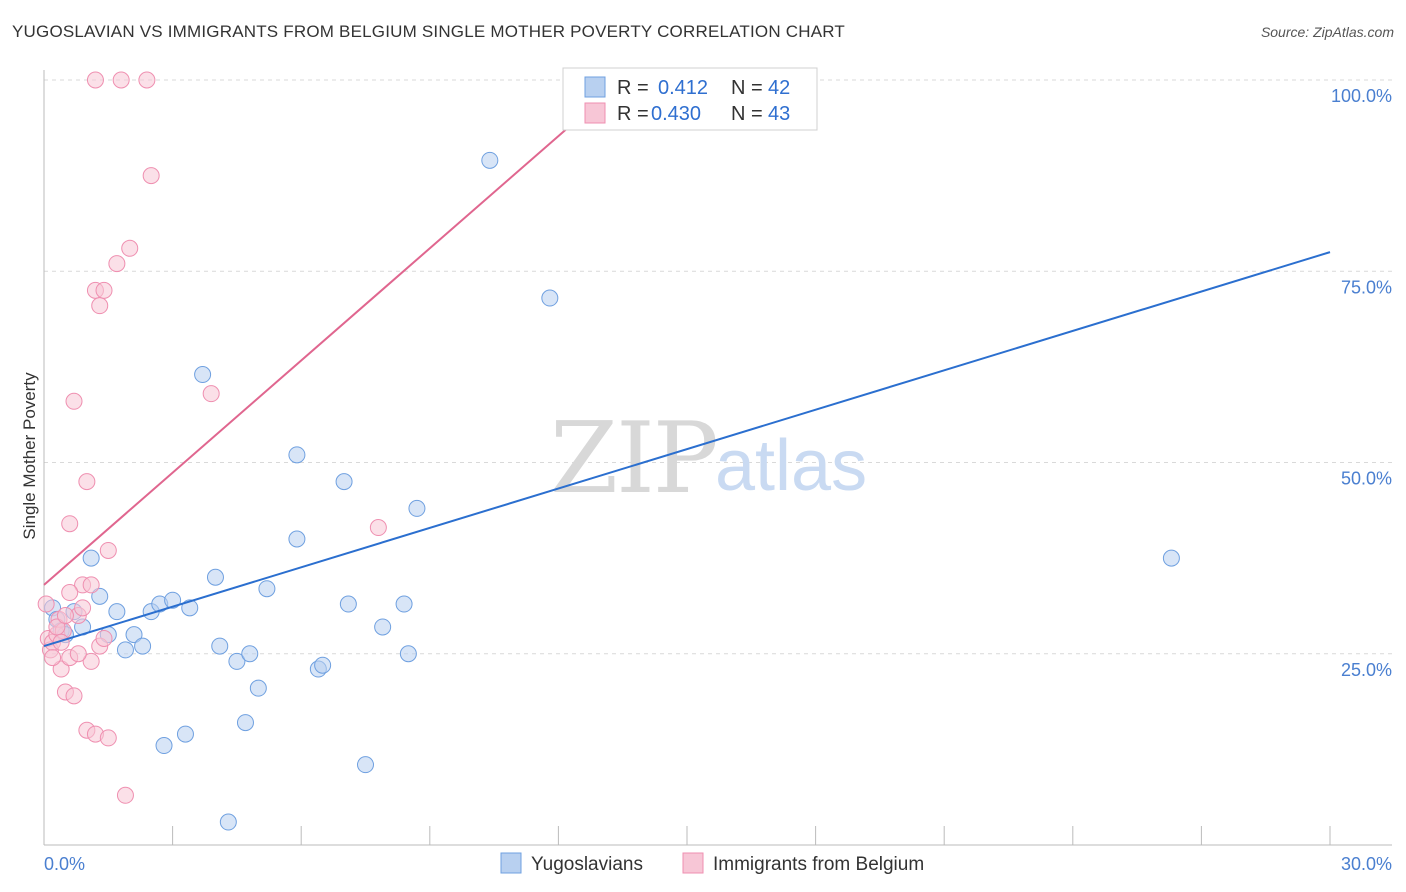  What do you see at coordinates (633, 459) in the screenshot?
I see `watermark-zip: ZIP` at bounding box center [633, 459].